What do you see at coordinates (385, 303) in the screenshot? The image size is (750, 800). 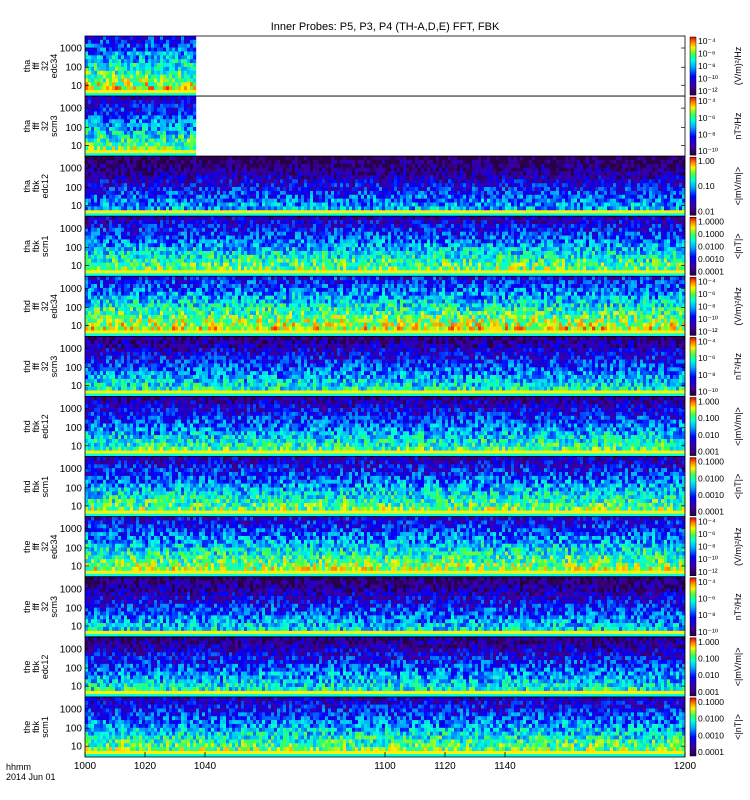 I see `panel-5-heatmap` at bounding box center [385, 303].